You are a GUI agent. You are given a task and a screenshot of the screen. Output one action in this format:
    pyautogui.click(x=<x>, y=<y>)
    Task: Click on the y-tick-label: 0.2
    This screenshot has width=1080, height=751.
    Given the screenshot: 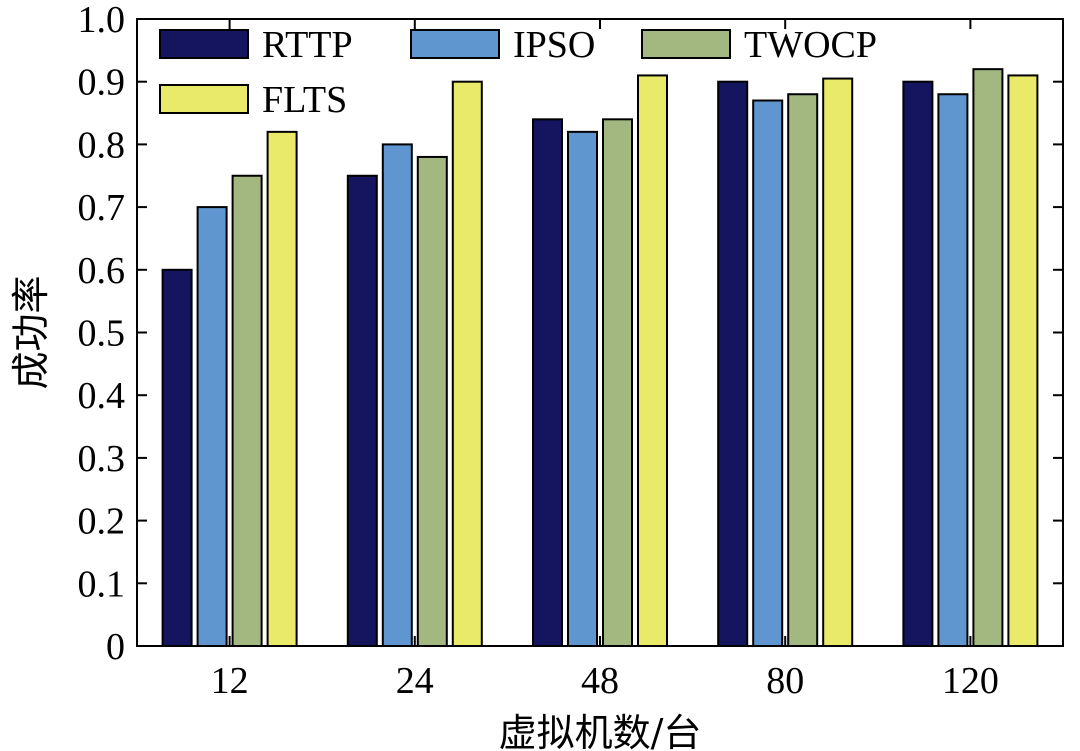 What is the action you would take?
    pyautogui.click(x=102, y=522)
    